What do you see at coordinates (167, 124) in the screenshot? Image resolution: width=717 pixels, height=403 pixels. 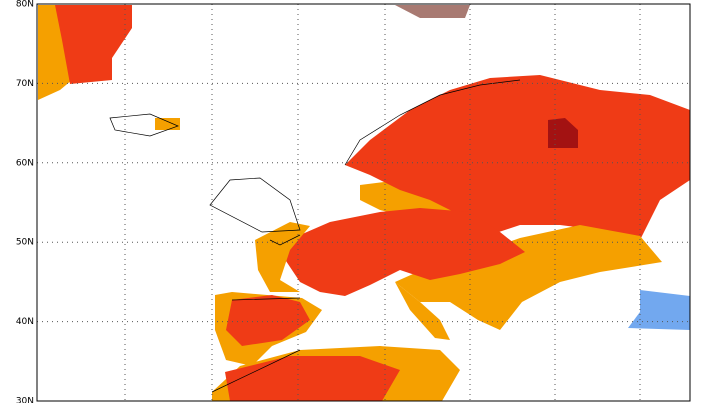 I see `iceland-orange` at bounding box center [167, 124].